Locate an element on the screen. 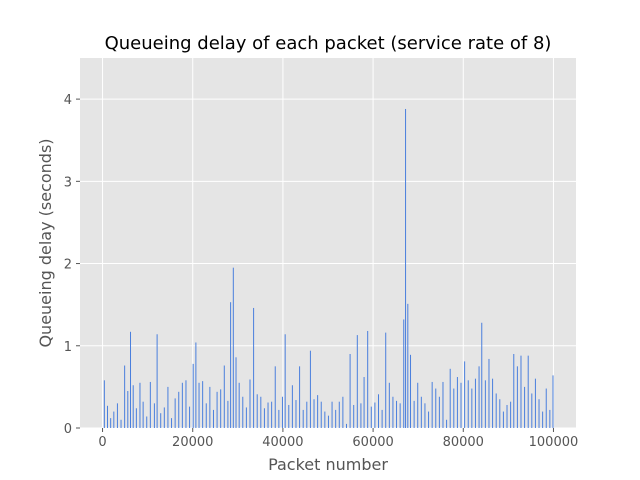 The width and height of the screenshot is (640, 480). y-tick-label: 0 is located at coordinates (68, 429).